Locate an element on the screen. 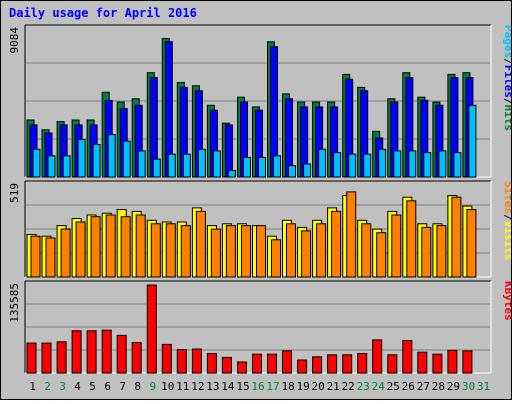 This screenshot has width=512, height=404. series-legend: Sites/Visits is located at coordinates (506, 221).